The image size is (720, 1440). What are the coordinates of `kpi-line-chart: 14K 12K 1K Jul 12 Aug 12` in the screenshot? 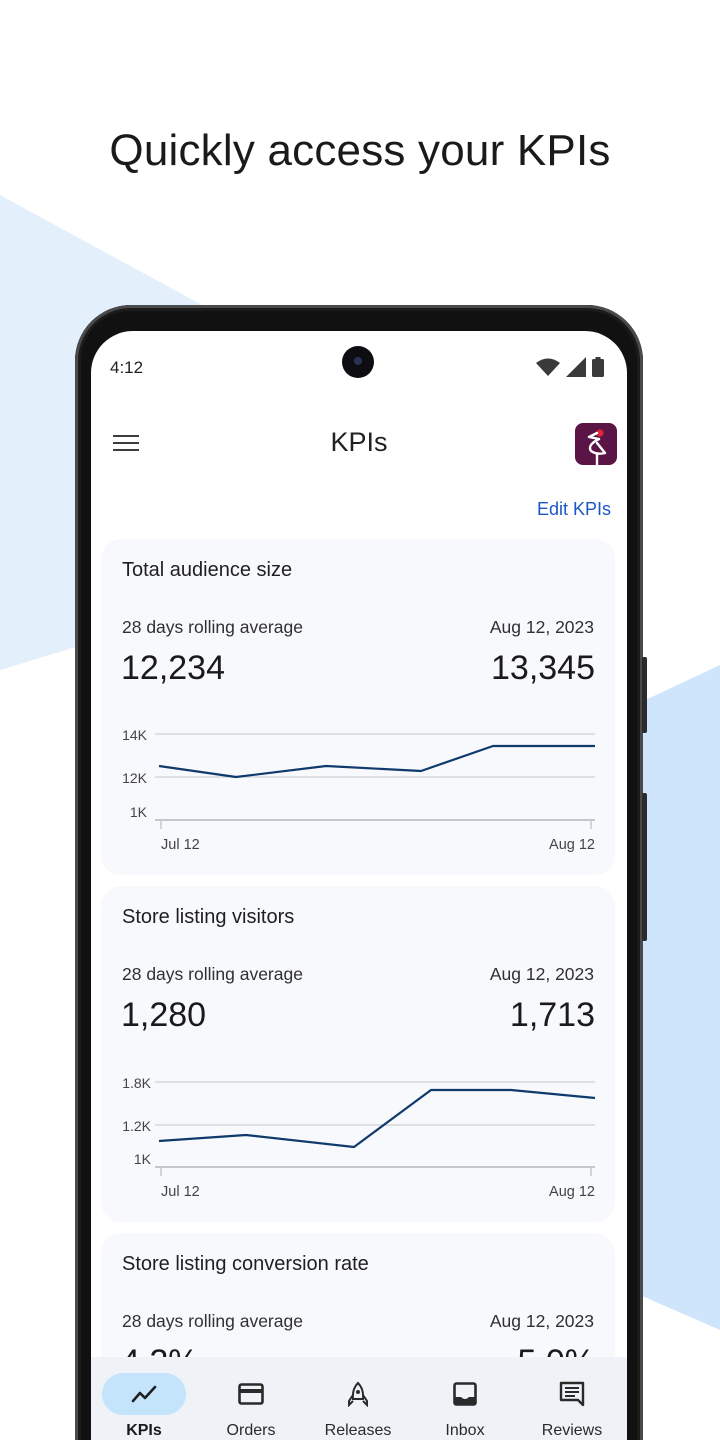 It's located at (358, 790).